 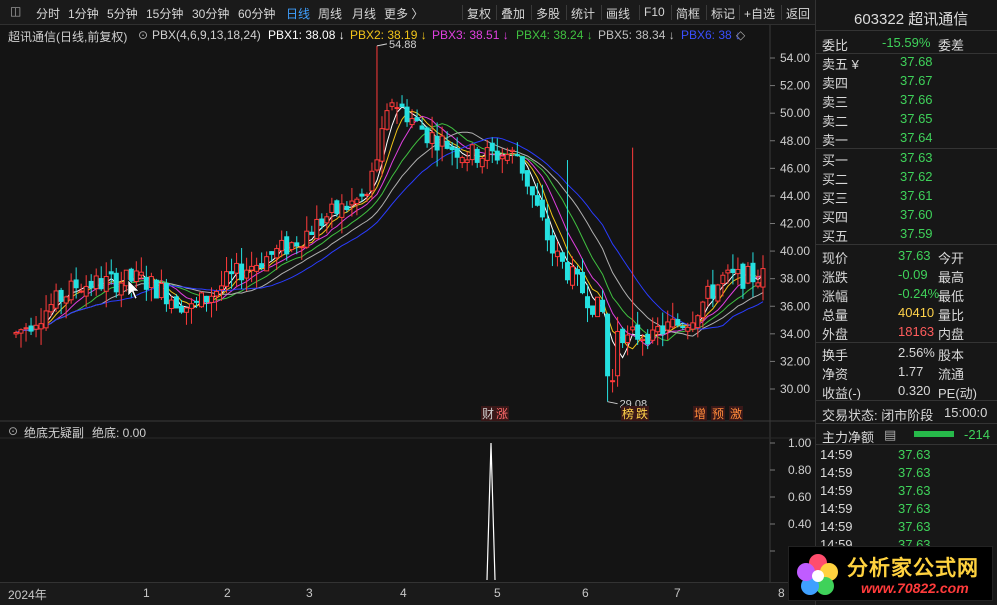 I want to click on toolbar-item-16: 简框, so click(x=688, y=14).